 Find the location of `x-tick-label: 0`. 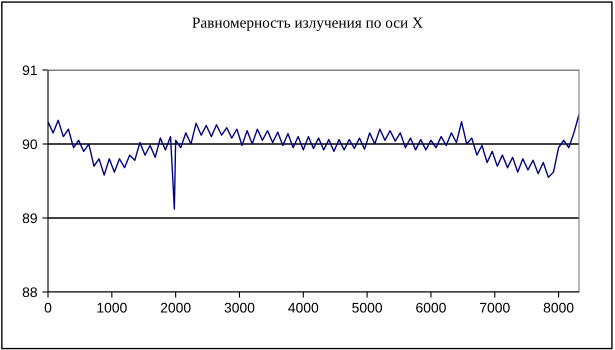

x-tick-label: 0 is located at coordinates (48, 307).